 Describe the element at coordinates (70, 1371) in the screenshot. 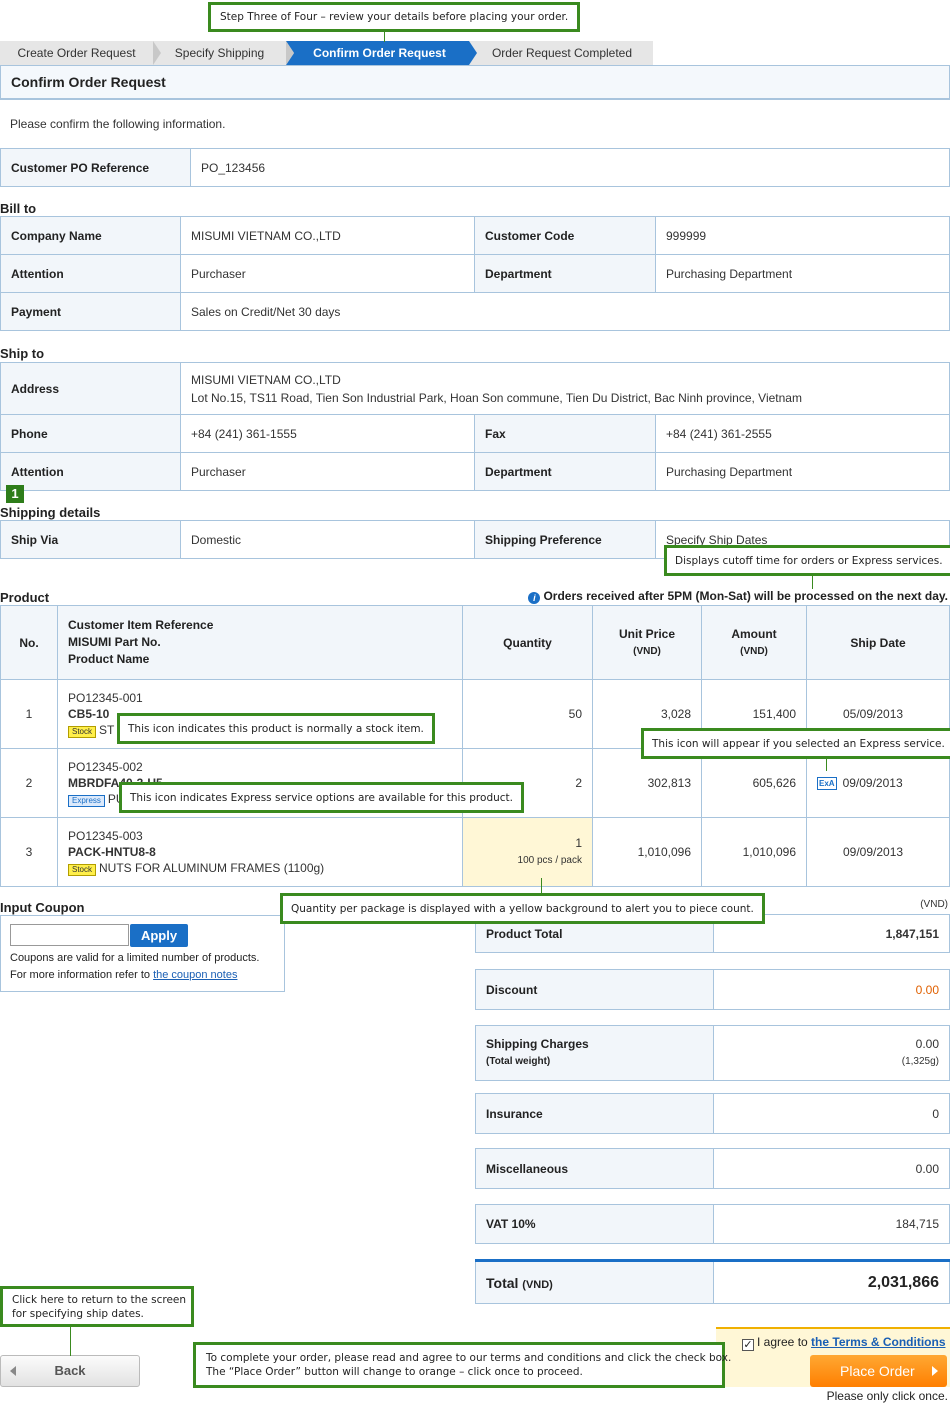

I see `back-button: Back` at that location.